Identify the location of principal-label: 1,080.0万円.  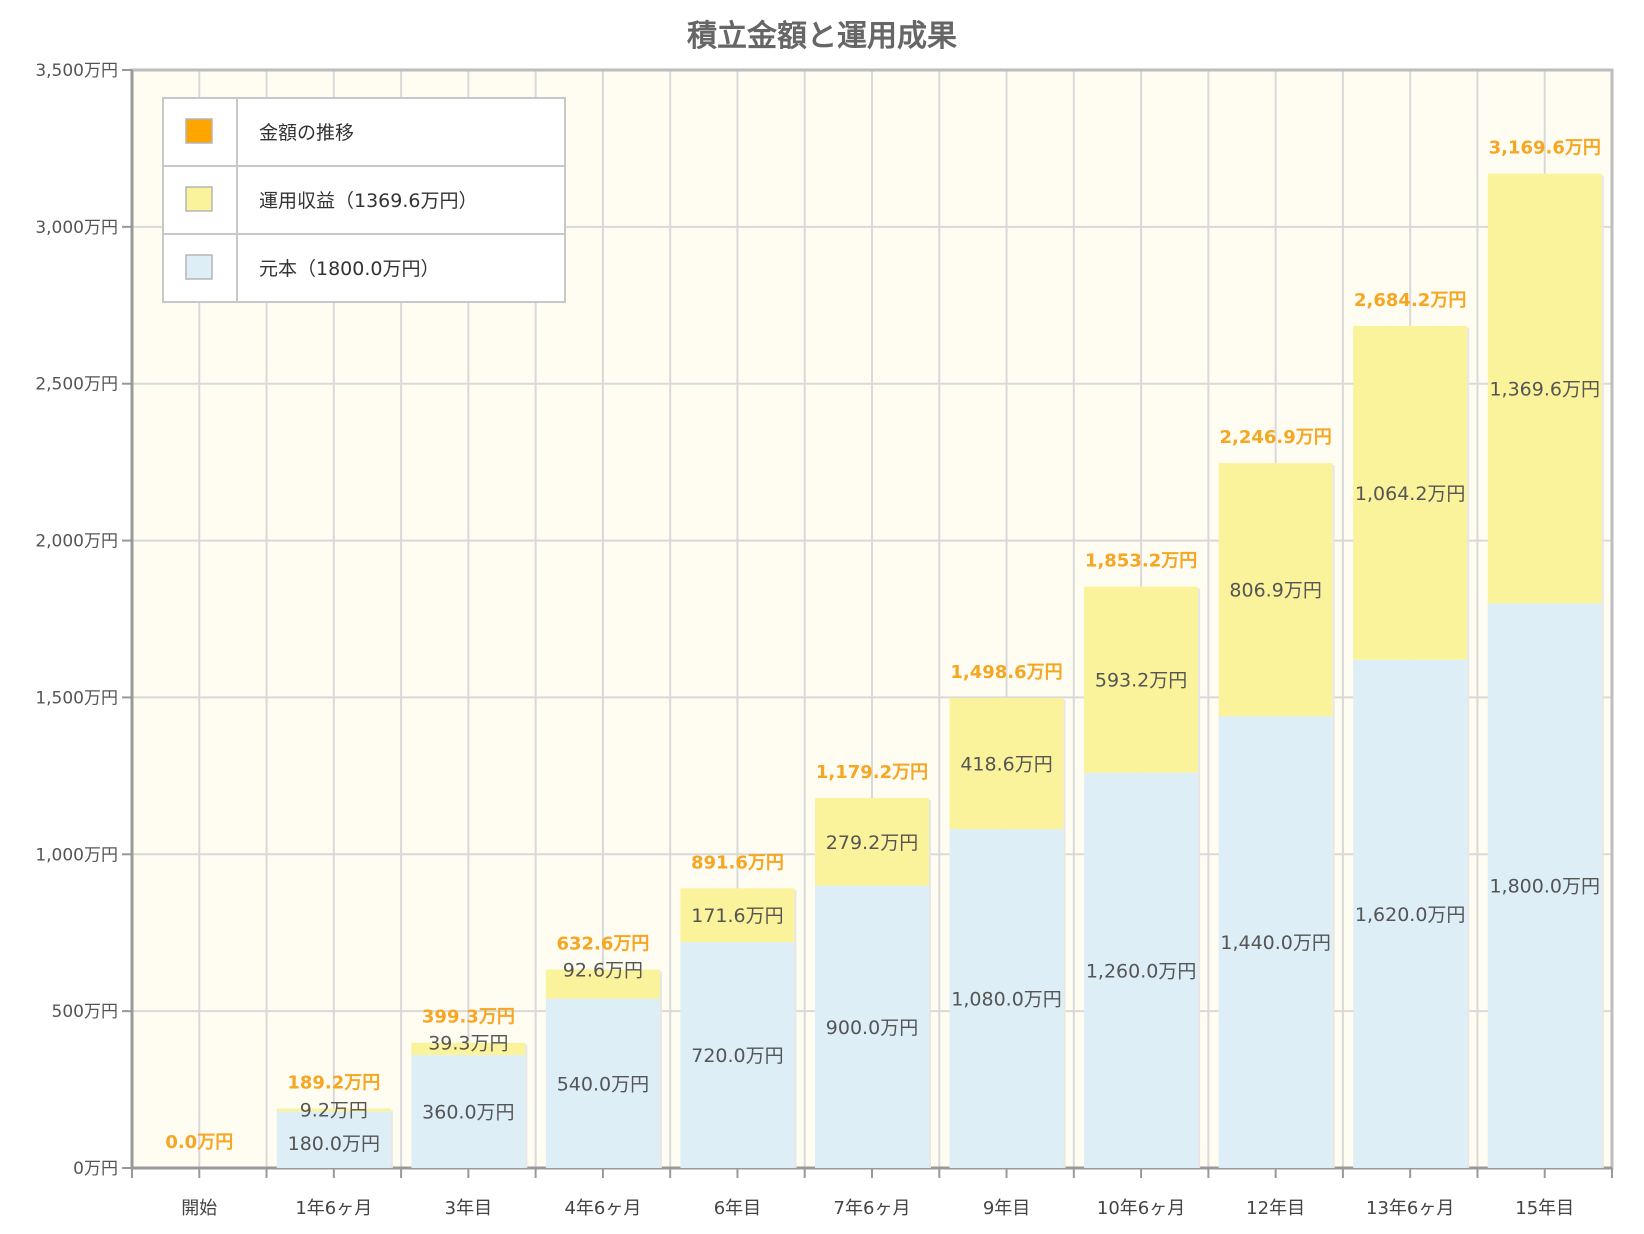
(1006, 1000).